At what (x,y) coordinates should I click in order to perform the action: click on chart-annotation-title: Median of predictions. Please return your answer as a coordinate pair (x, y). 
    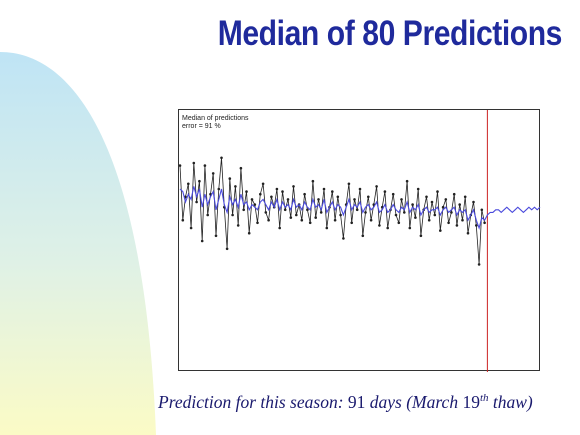
    Looking at the image, I should click on (215, 118).